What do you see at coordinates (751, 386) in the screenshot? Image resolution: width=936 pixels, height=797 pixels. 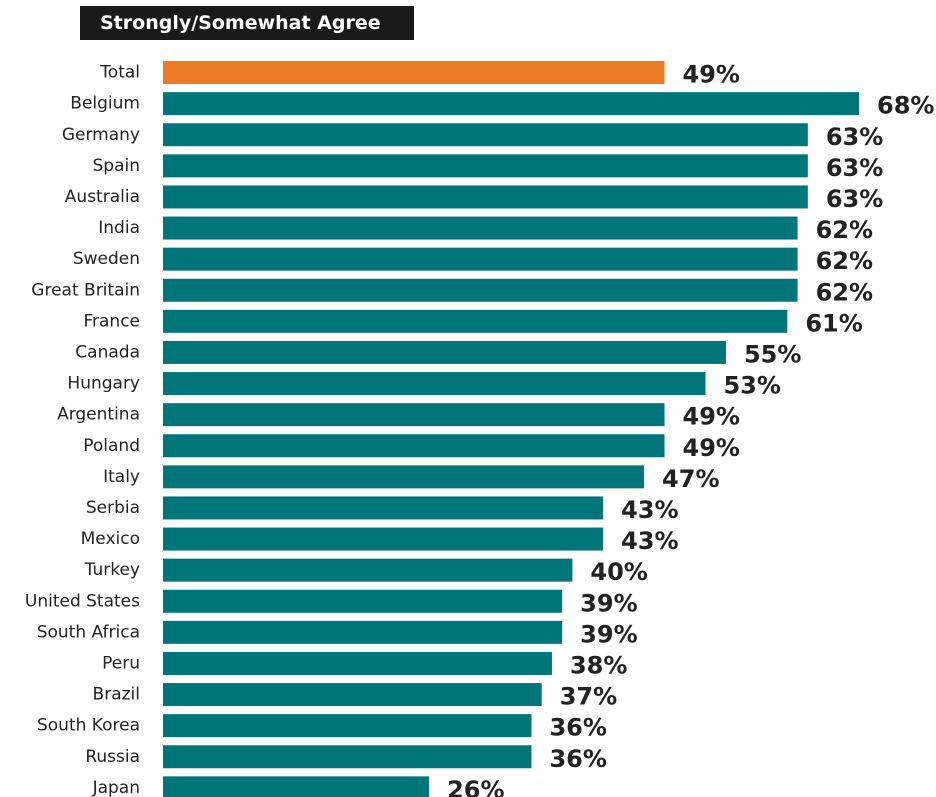 I see `value-label: 53%` at bounding box center [751, 386].